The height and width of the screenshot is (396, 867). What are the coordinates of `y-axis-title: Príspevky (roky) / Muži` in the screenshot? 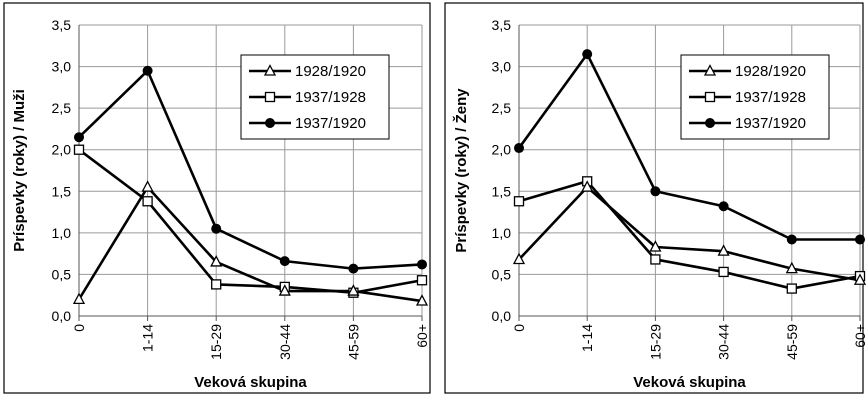 It's located at (19, 170).